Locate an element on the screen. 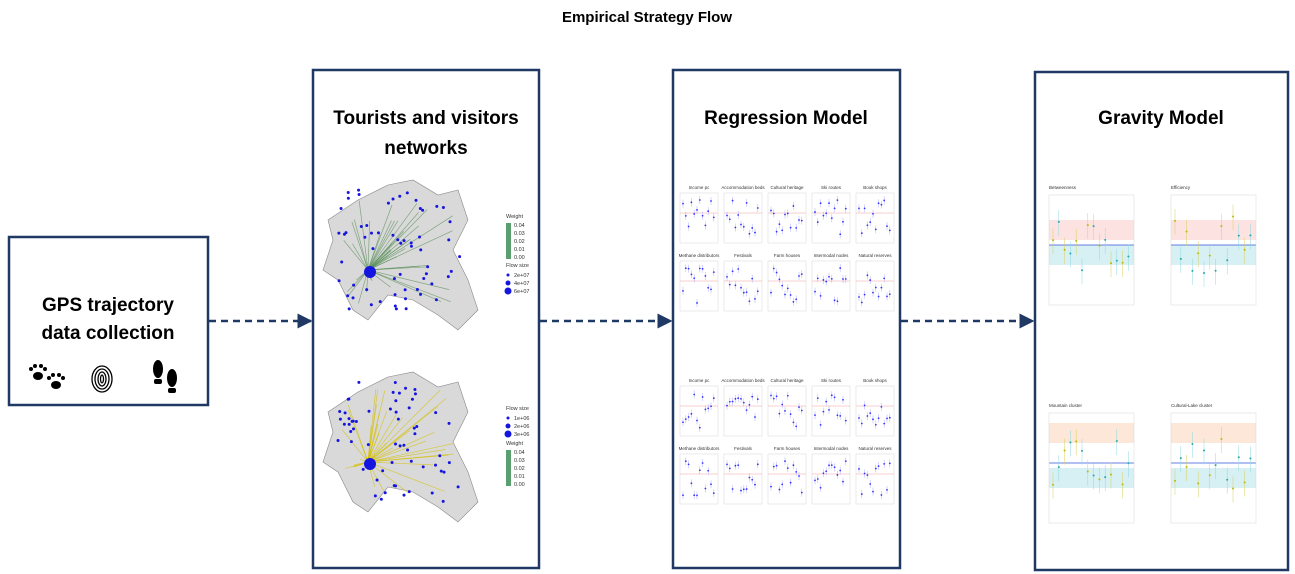  legend-item: 3e+06 is located at coordinates (521, 435).